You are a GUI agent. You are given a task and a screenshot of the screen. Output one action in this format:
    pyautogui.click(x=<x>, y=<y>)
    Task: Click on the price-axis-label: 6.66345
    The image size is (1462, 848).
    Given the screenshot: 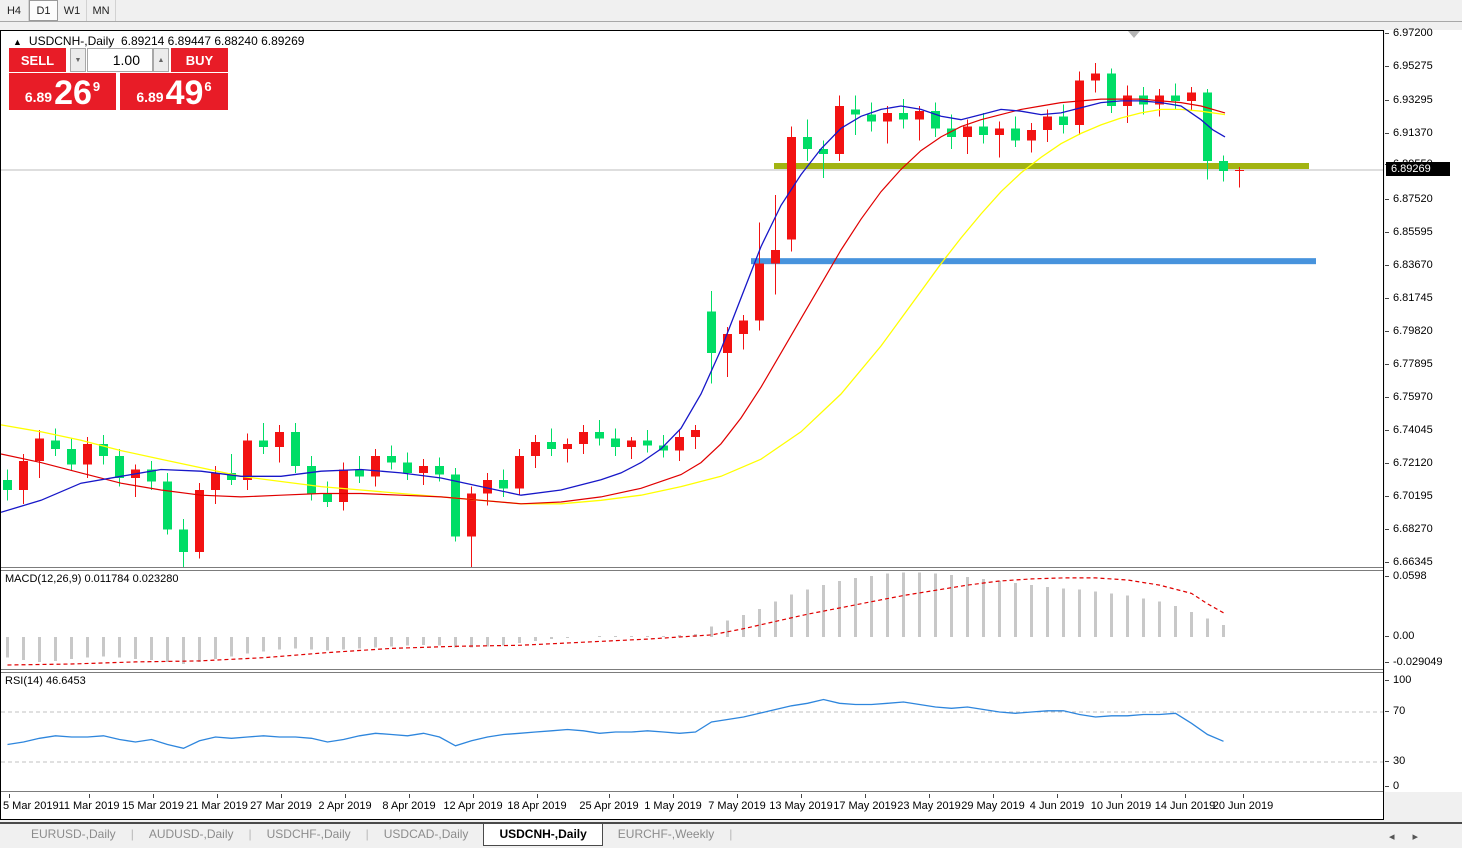 What is the action you would take?
    pyautogui.click(x=1413, y=562)
    